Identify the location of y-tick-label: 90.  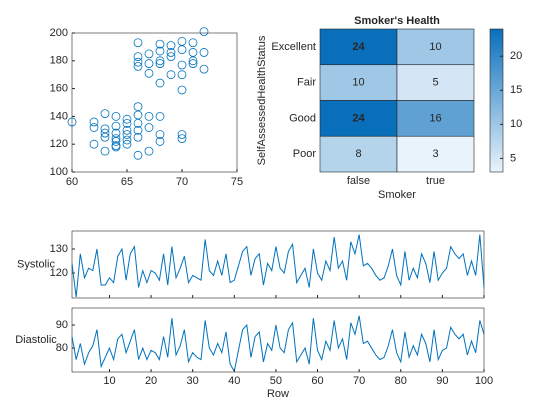
(62, 325).